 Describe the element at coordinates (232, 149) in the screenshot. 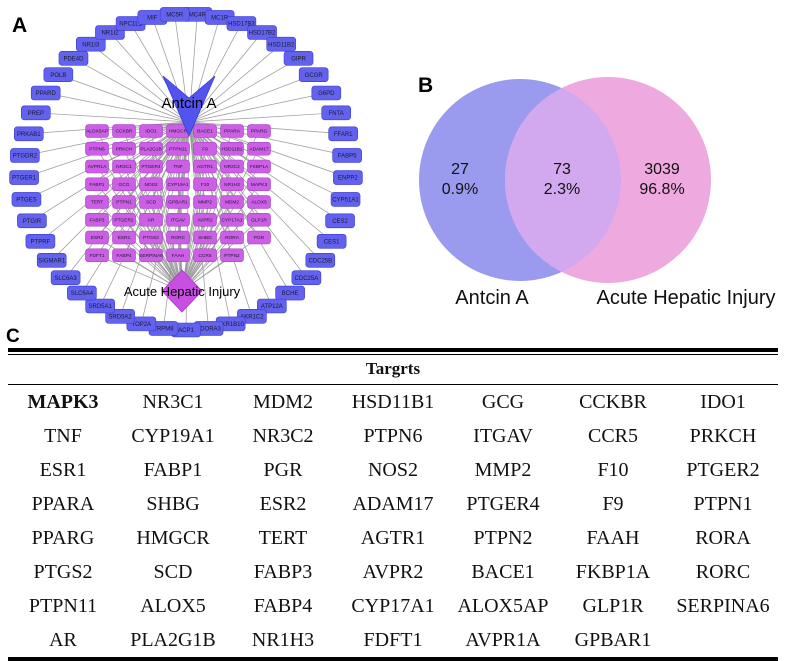

I see `node-label: HSD11B1` at that location.